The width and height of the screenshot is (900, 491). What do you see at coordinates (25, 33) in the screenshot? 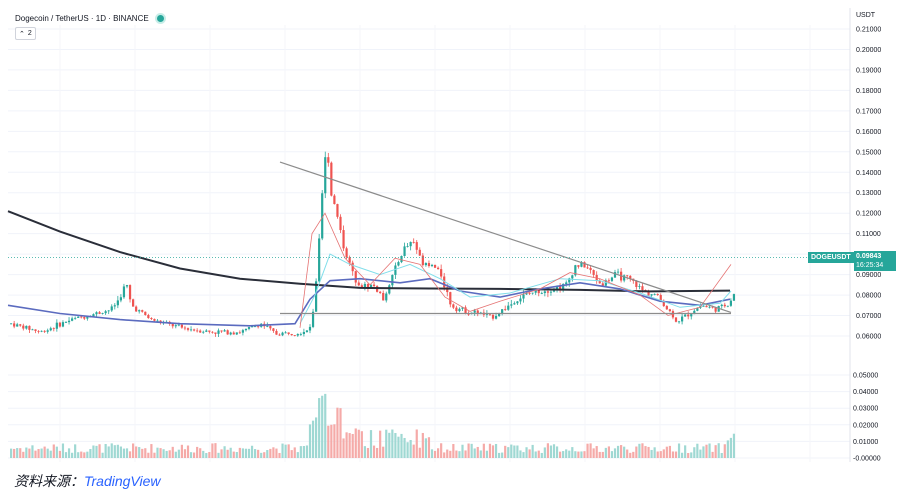
I see `indicators-toggle-button: ⌃ 2` at bounding box center [25, 33].